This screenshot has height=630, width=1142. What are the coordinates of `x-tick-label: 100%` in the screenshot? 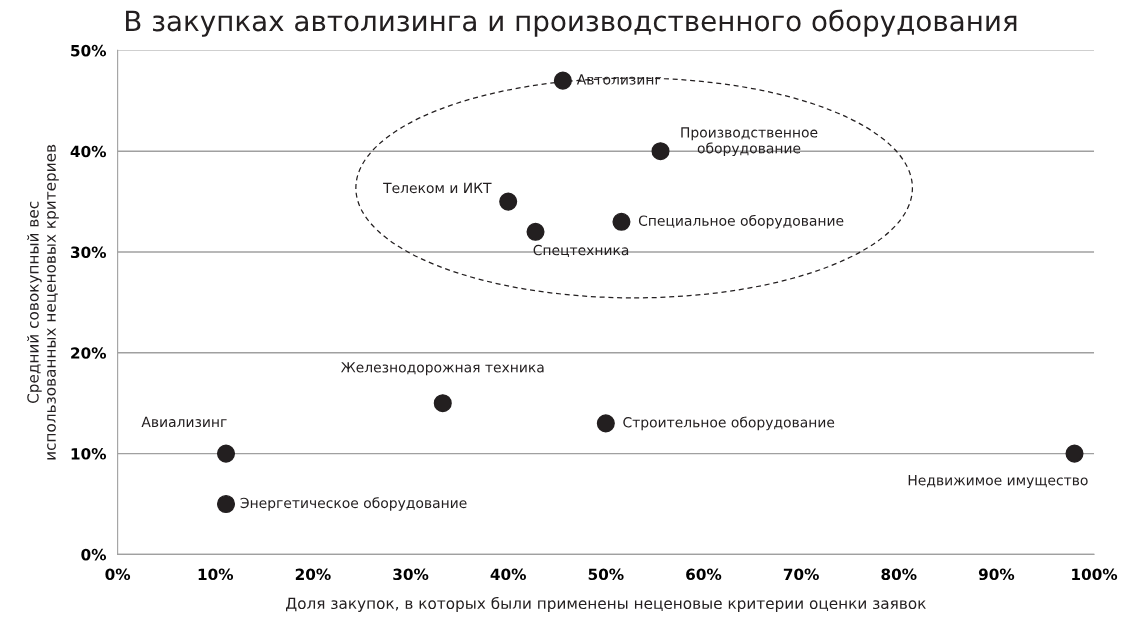 It's located at (1095, 574).